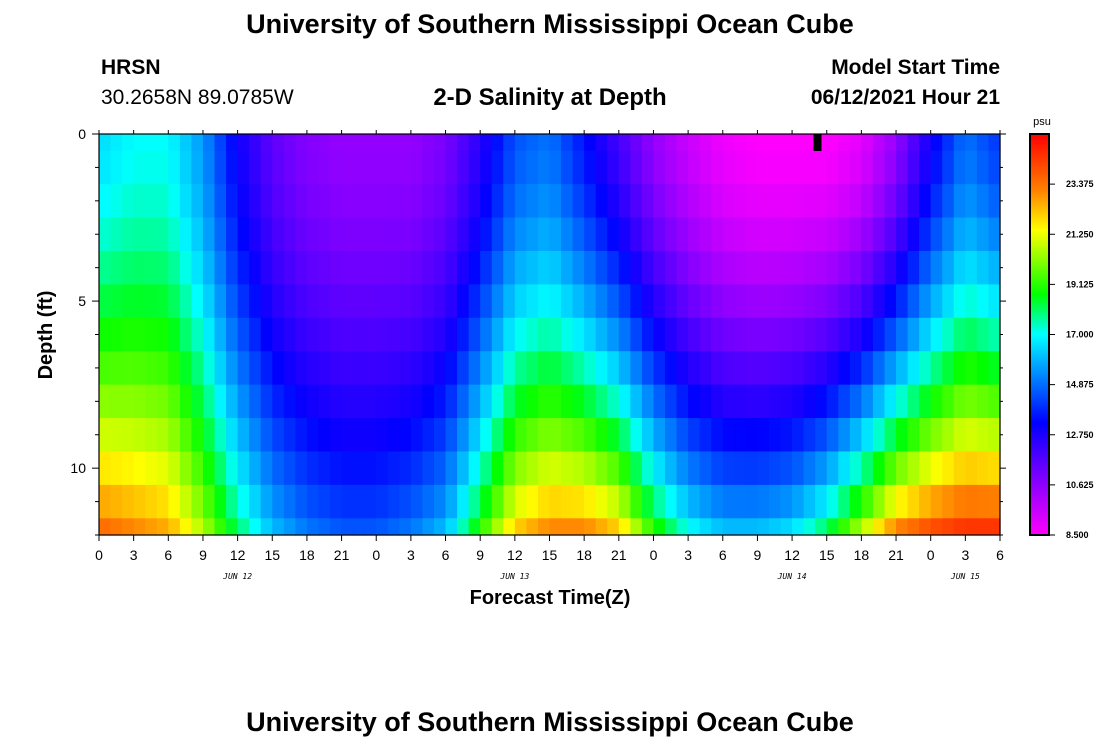 The image size is (1100, 750). I want to click on colorbar-units: psu, so click(1042, 122).